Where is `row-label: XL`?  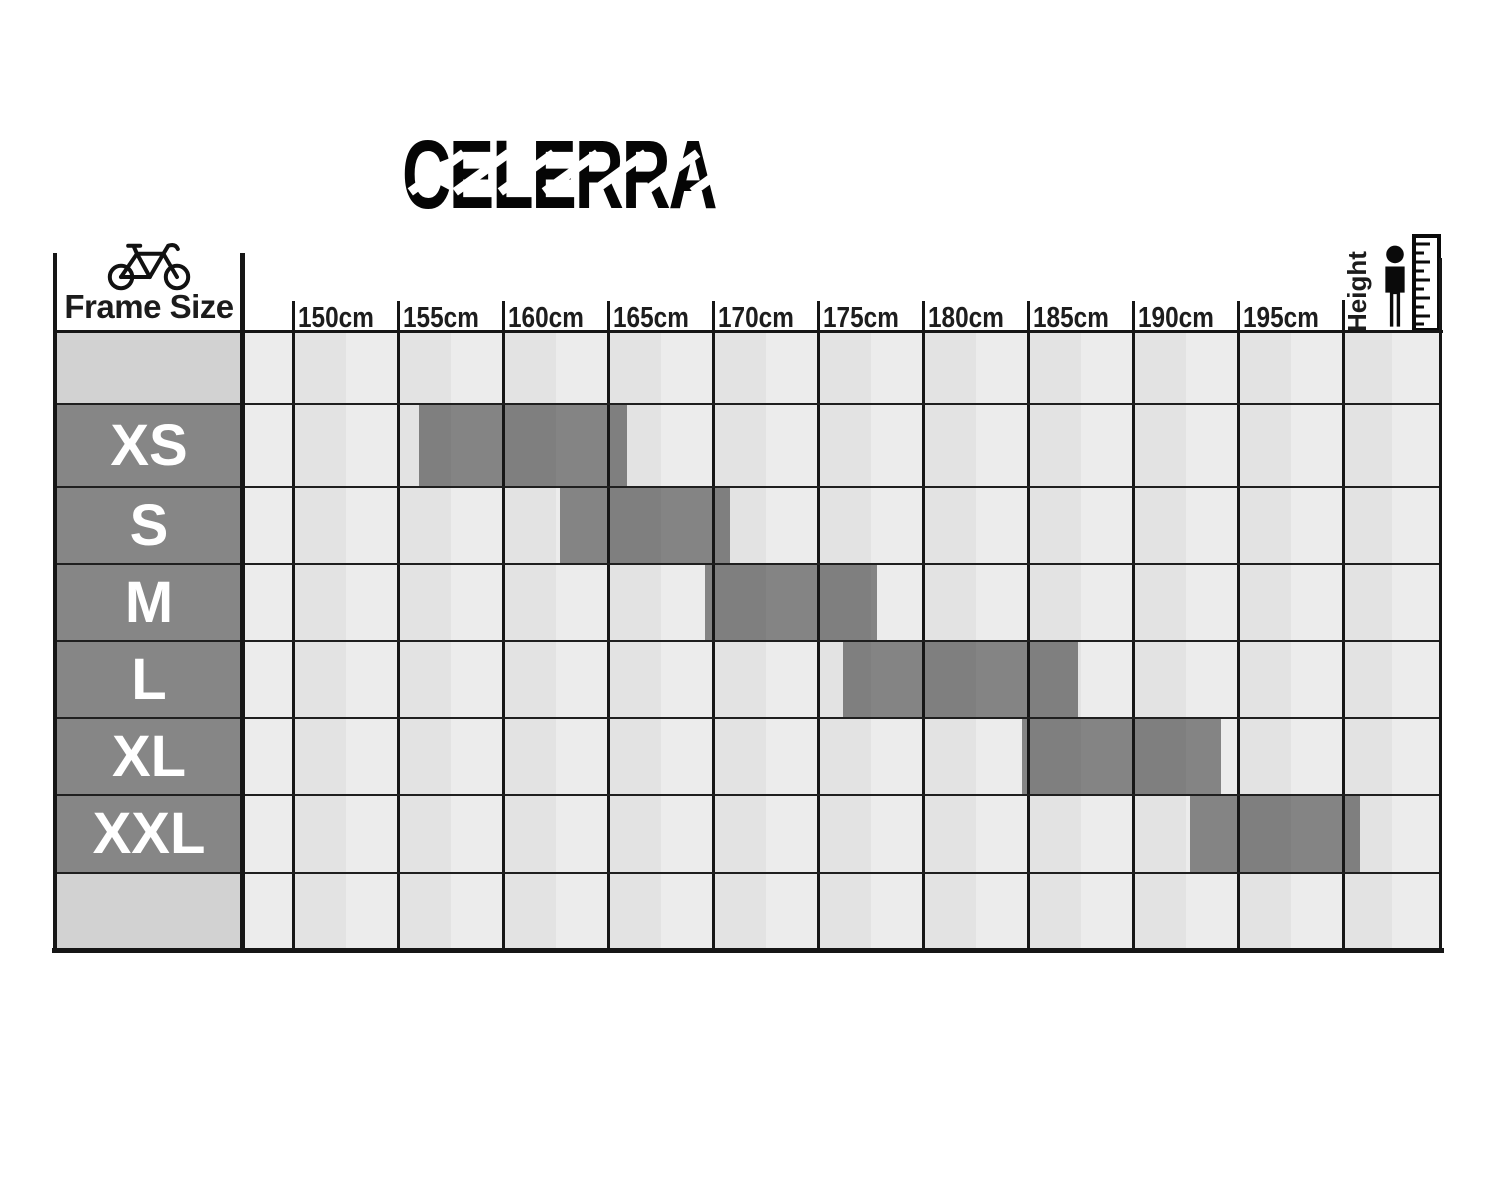 row-label: XL is located at coordinates (149, 756).